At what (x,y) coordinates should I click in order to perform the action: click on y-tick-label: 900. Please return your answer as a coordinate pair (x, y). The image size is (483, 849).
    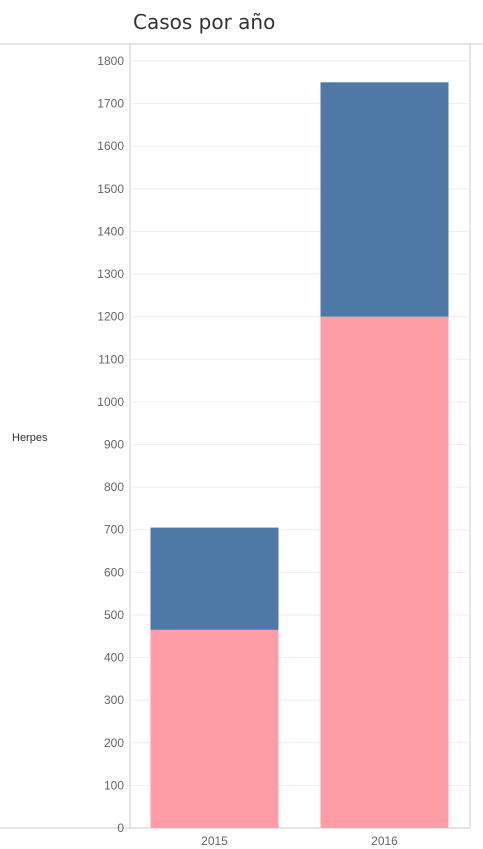
    Looking at the image, I should click on (114, 445).